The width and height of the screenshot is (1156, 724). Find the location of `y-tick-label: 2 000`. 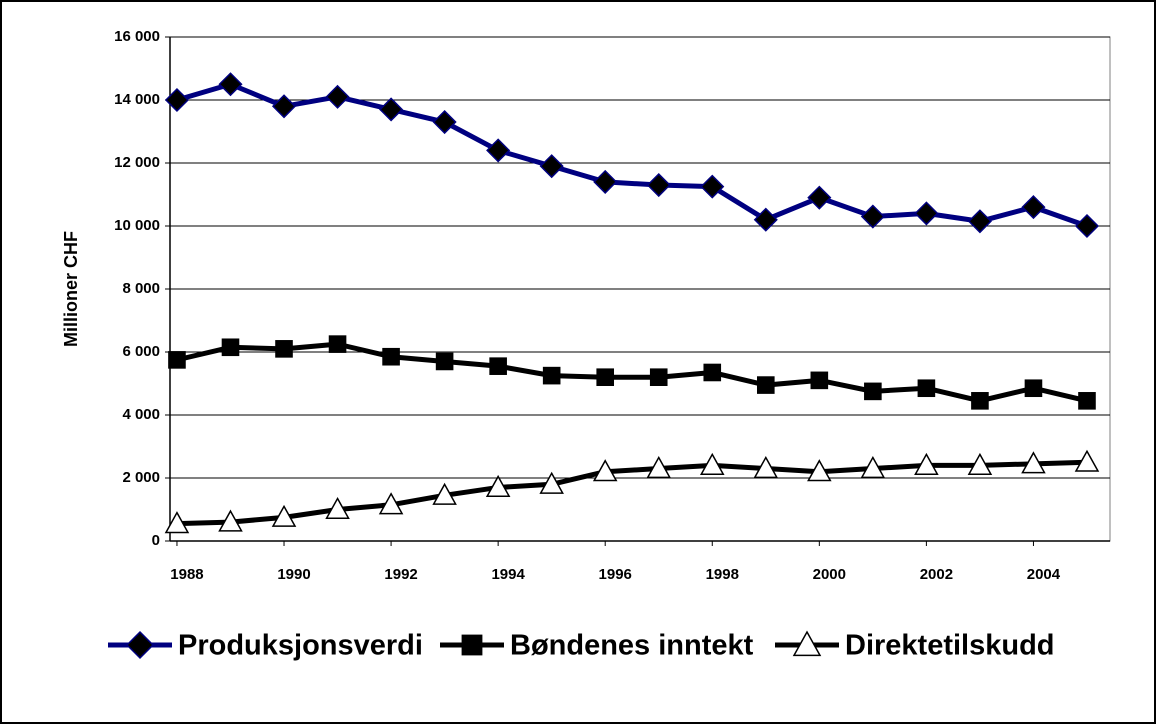

y-tick-label: 2 000 is located at coordinates (141, 477).